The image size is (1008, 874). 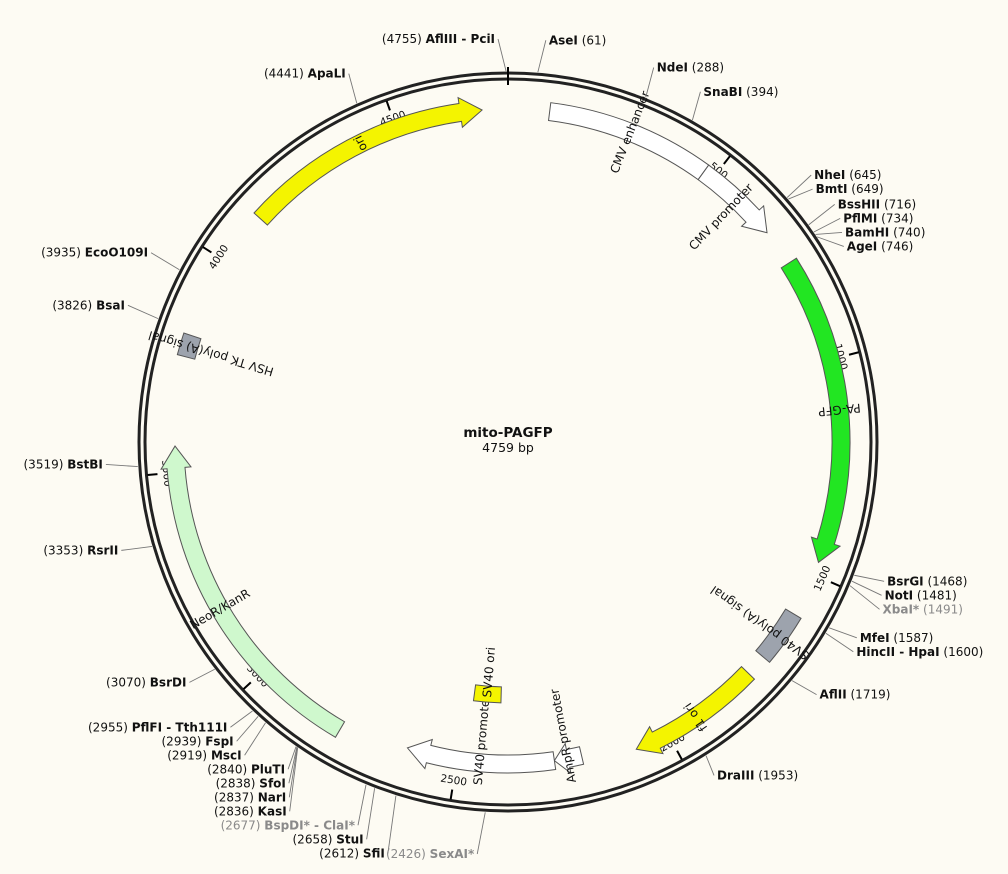 What do you see at coordinates (234, 811) in the screenshot?
I see `site-position: (2836)` at bounding box center [234, 811].